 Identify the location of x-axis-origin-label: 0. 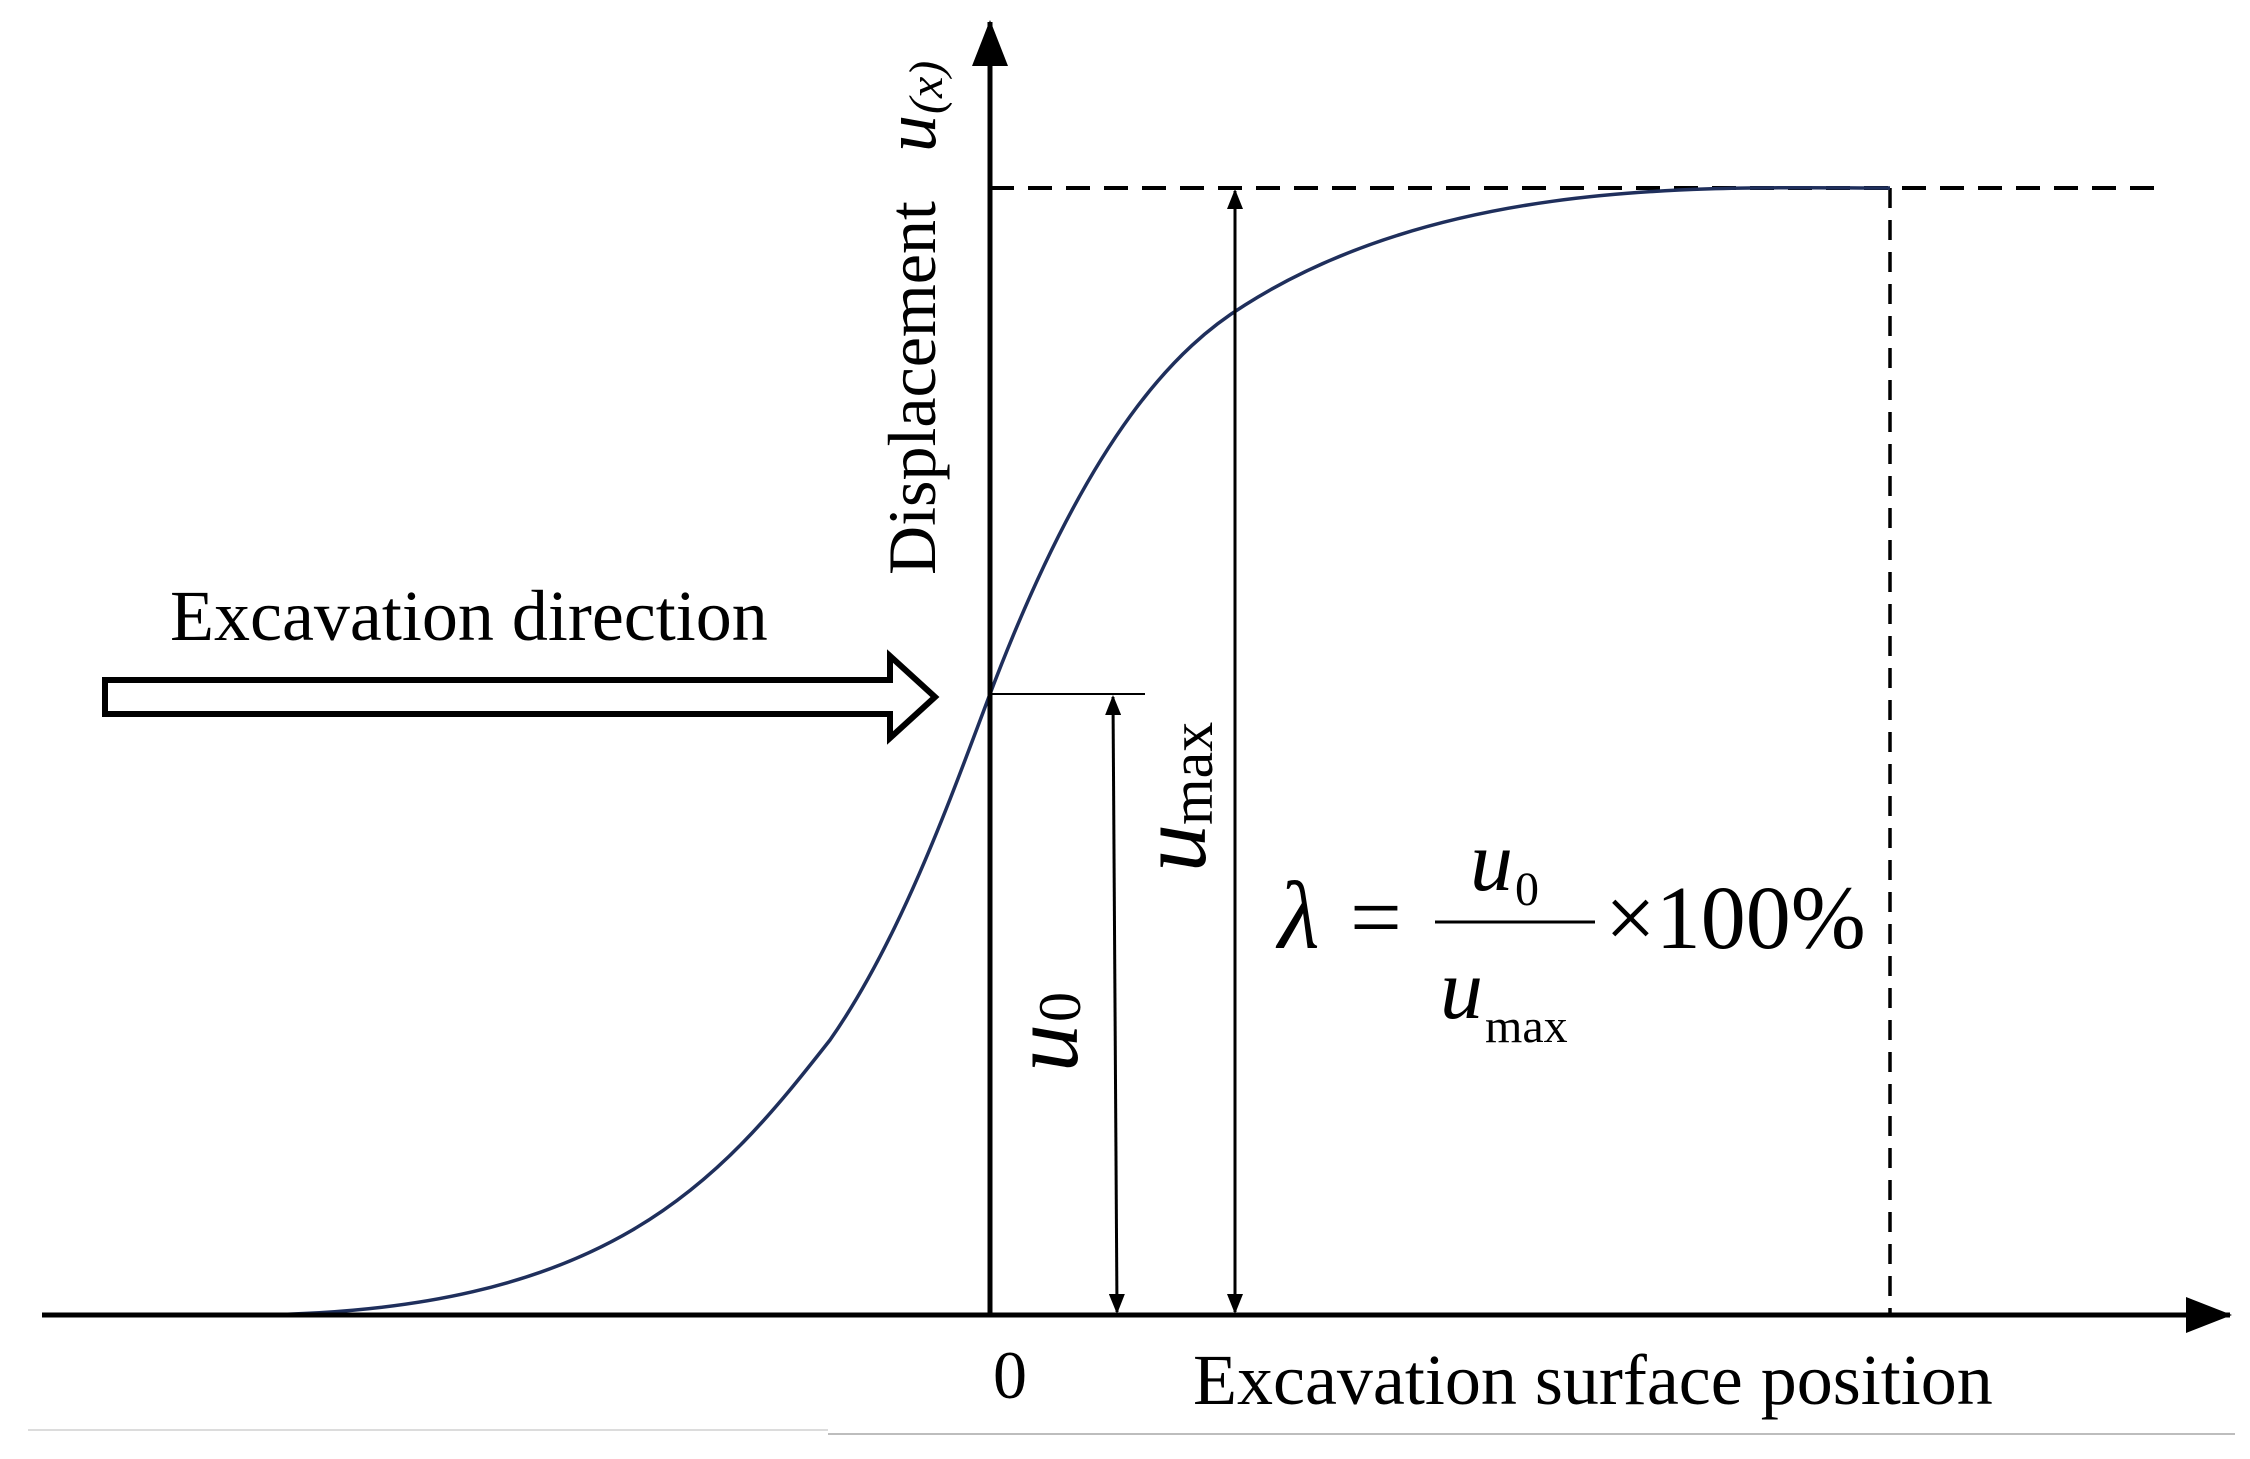
(1010, 1375).